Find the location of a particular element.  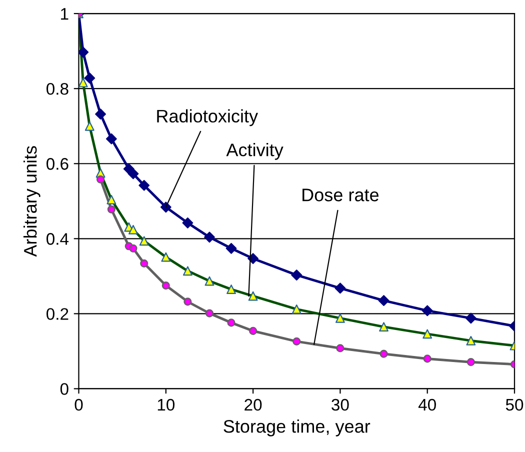

x-axis-title: Storage time, year is located at coordinates (297, 428).